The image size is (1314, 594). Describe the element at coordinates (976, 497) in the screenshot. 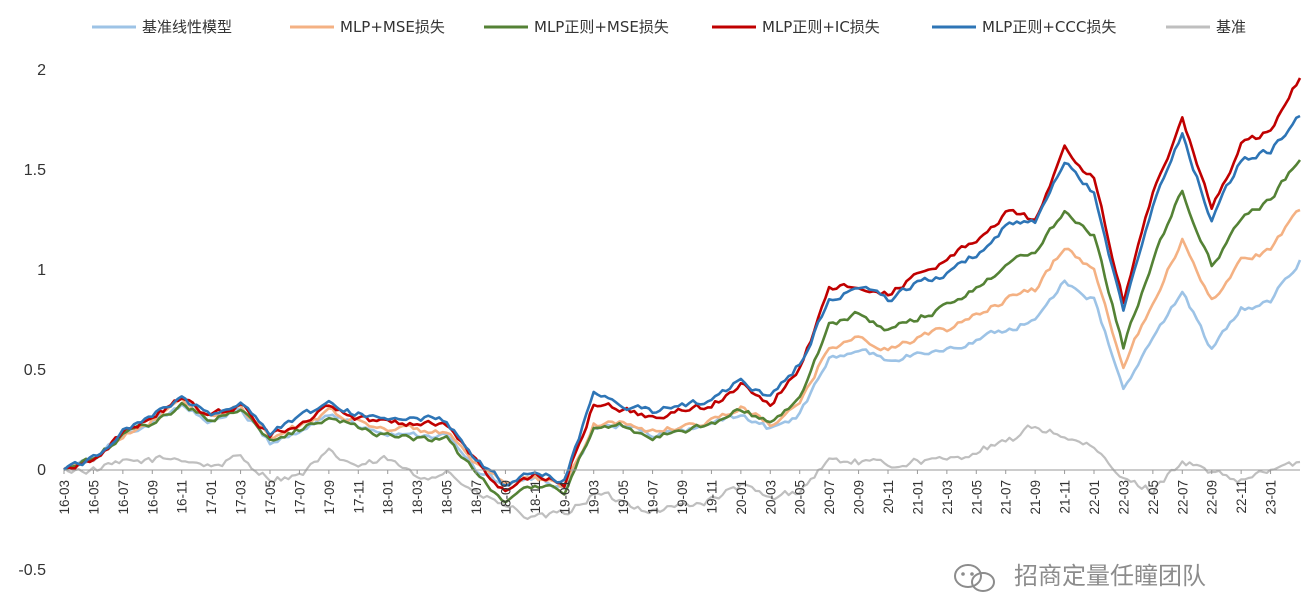

I see `x-tick-label: 21-05` at that location.